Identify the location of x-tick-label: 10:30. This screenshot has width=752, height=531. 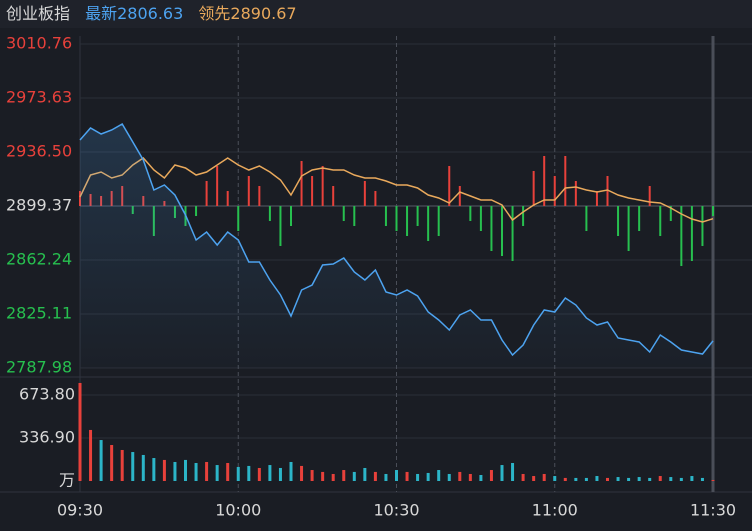
(396, 510).